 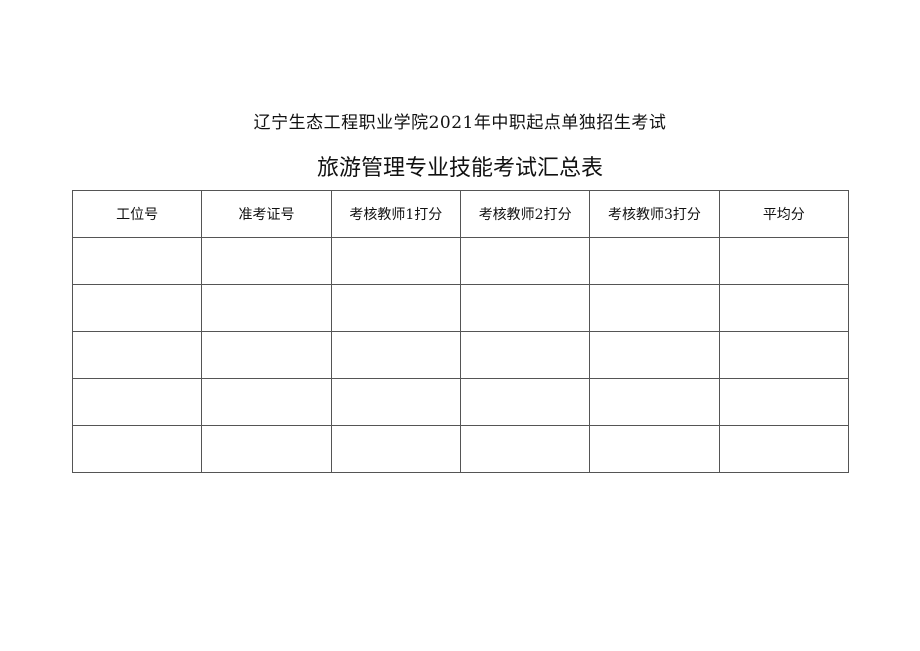 What do you see at coordinates (525, 214) in the screenshot?
I see `column-header: 考核教师2打分` at bounding box center [525, 214].